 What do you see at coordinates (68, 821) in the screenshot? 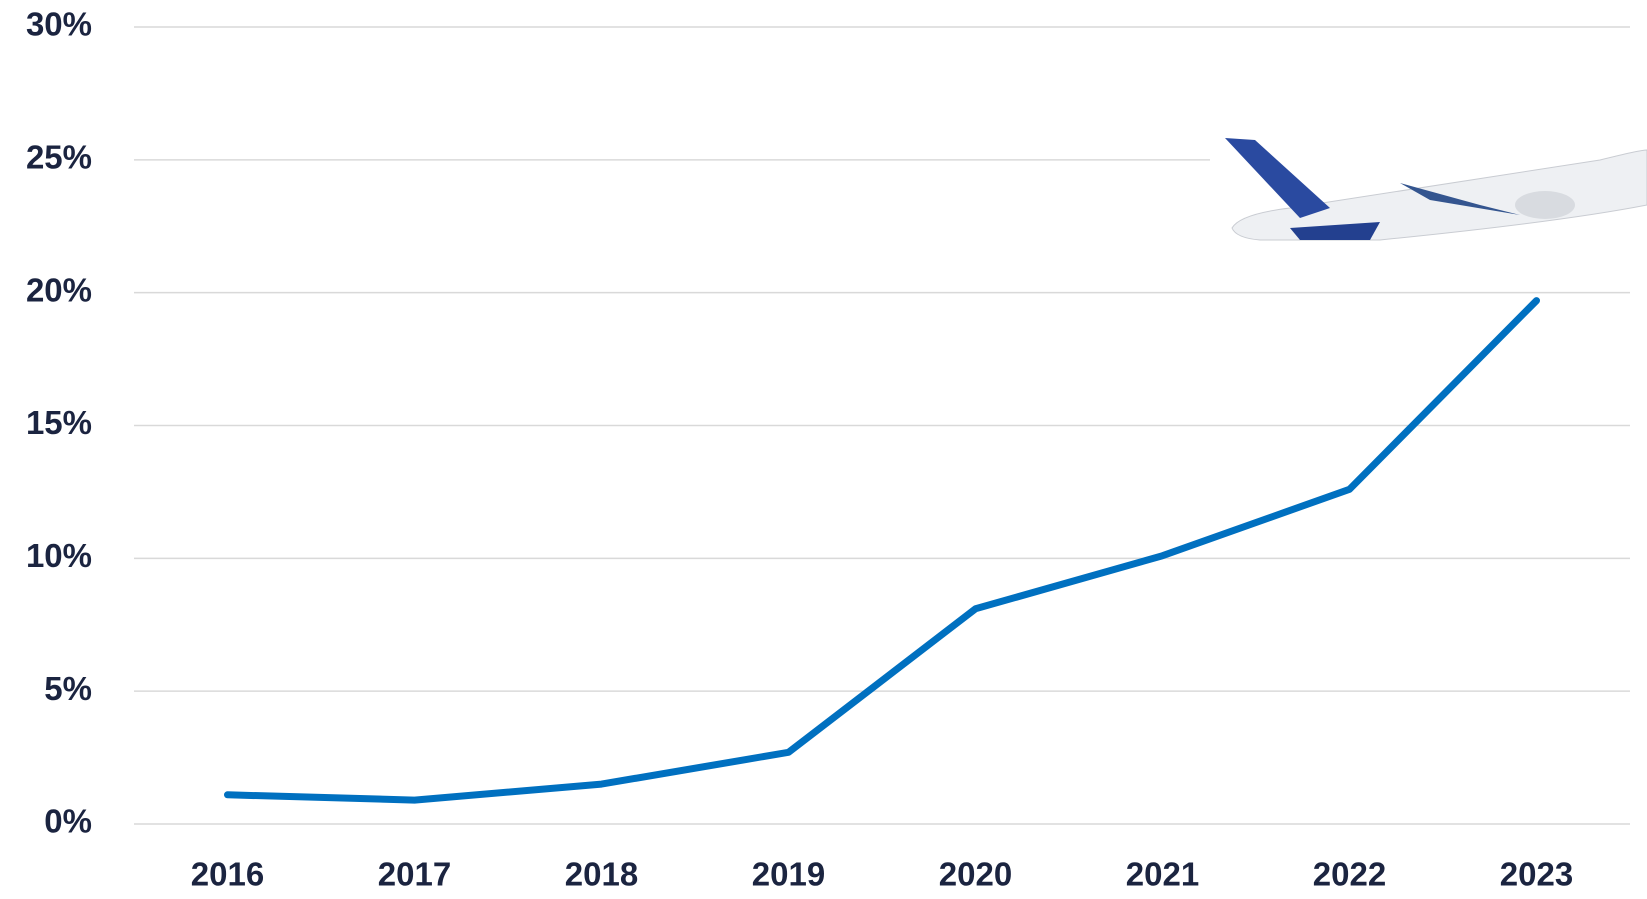
I see `y-tick-label: 0%` at bounding box center [68, 821].